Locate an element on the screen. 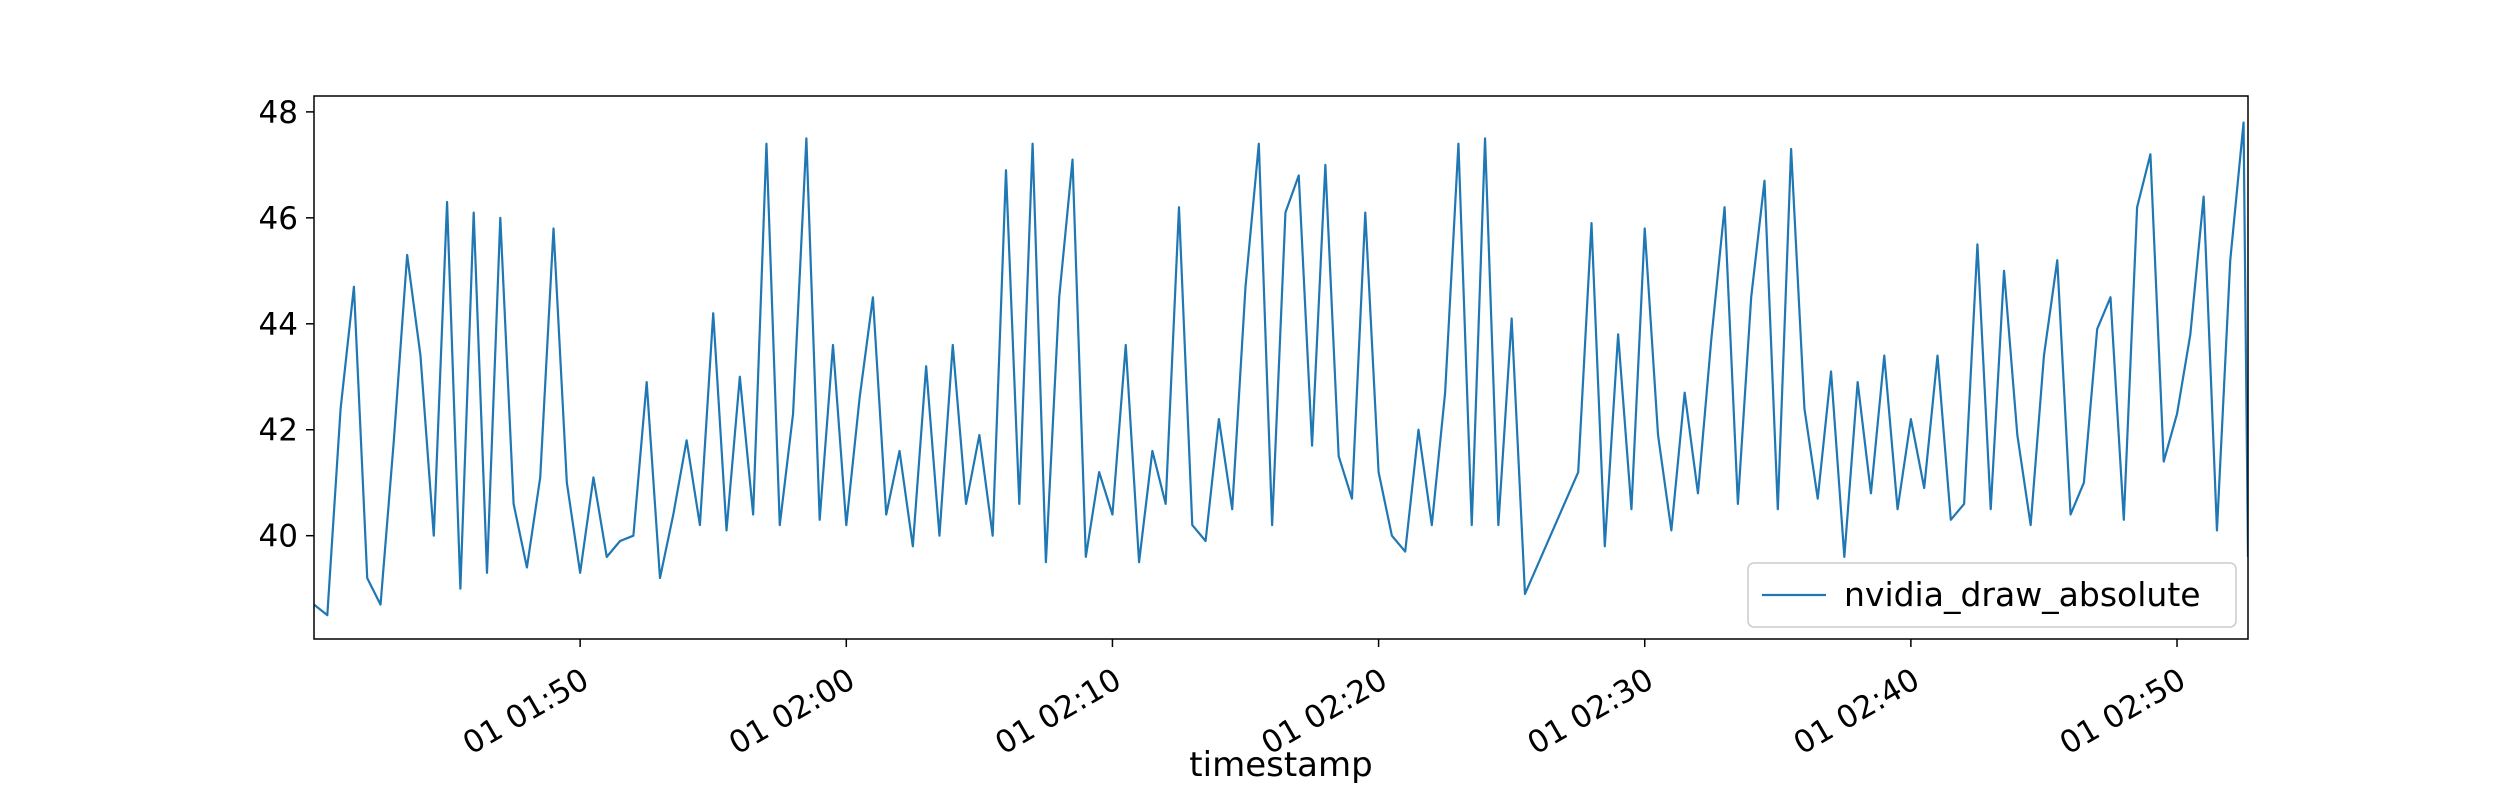  legend: nvidia_draw_absolute is located at coordinates (1992, 595).